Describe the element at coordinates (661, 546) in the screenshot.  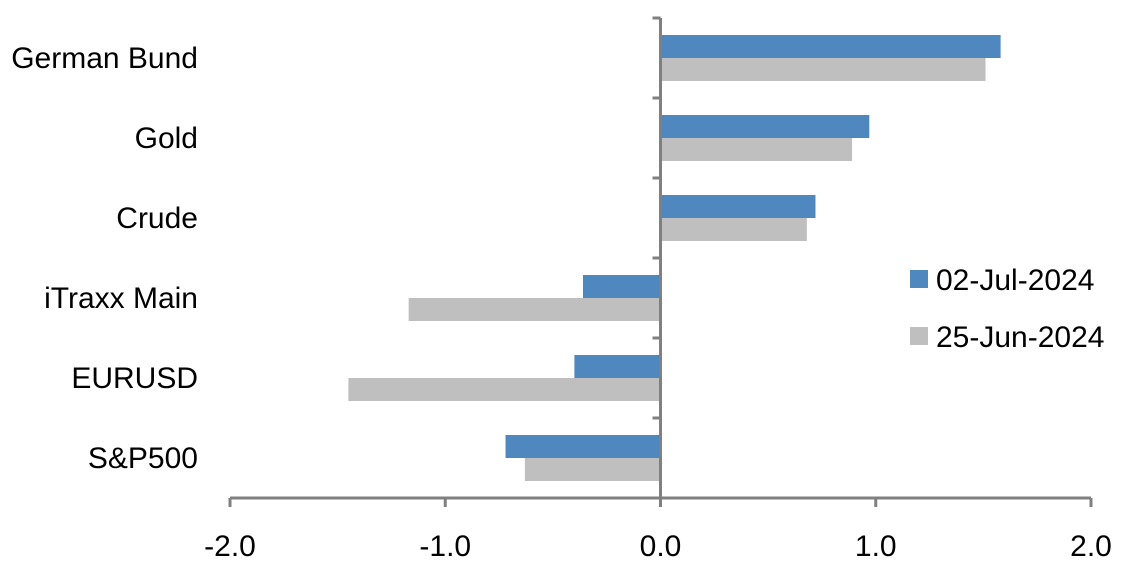
I see `x-tick-label: 0.0` at that location.